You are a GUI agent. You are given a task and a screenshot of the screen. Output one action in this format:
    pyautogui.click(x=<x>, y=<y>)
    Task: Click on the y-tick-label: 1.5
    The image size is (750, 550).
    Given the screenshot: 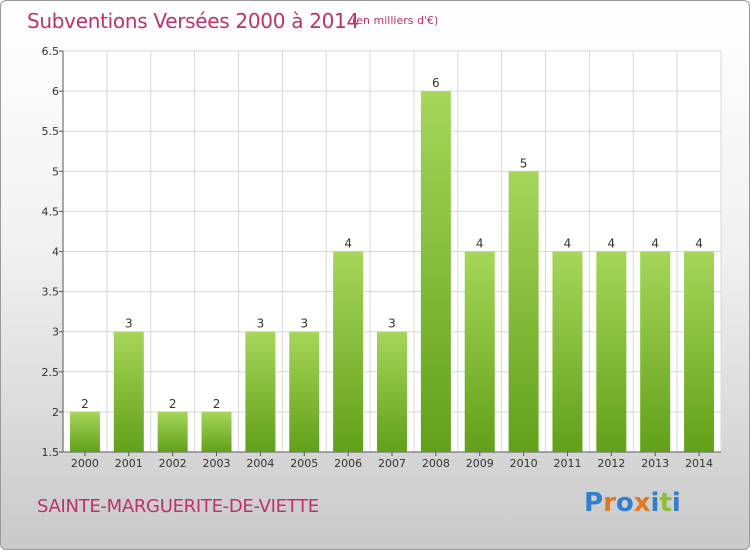 What is the action you would take?
    pyautogui.click(x=51, y=452)
    